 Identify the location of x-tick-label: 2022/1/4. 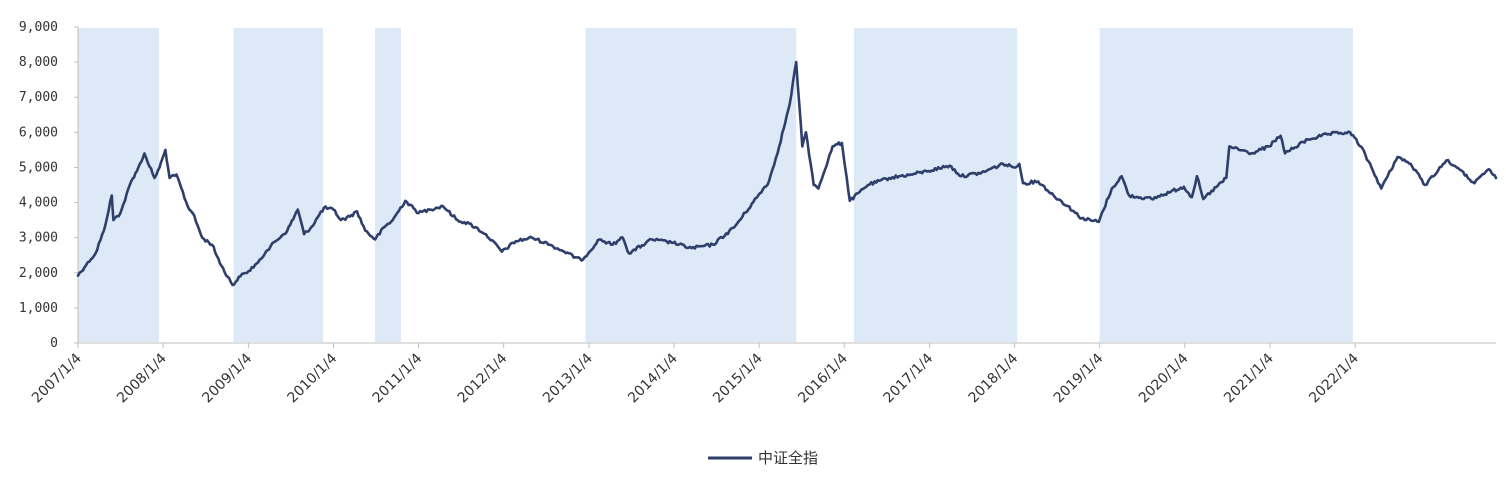
(1334, 378).